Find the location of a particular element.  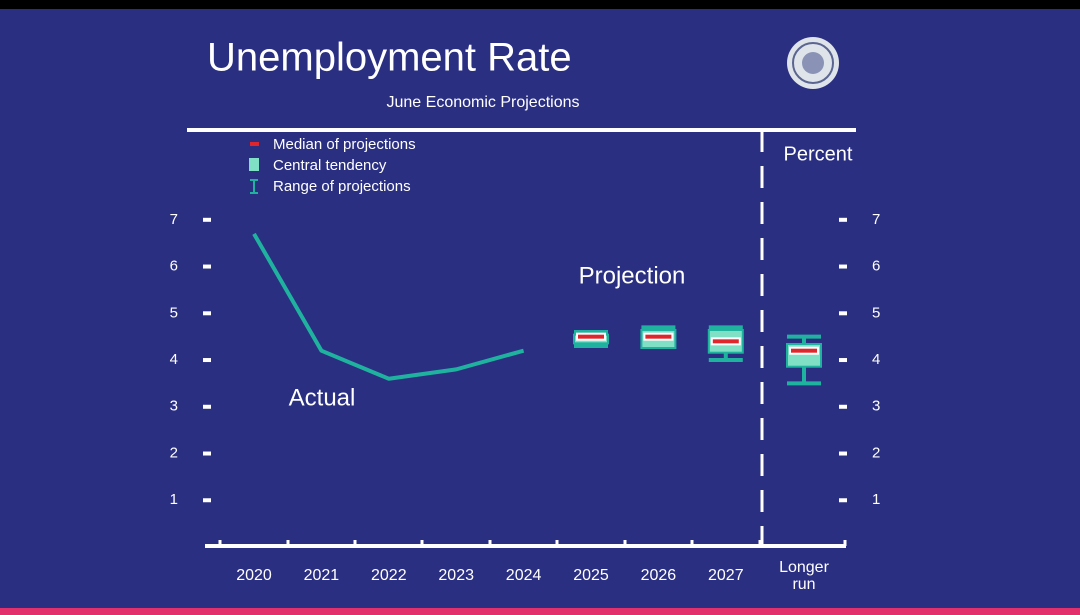

y2-tick-label: 7 is located at coordinates (876, 219).